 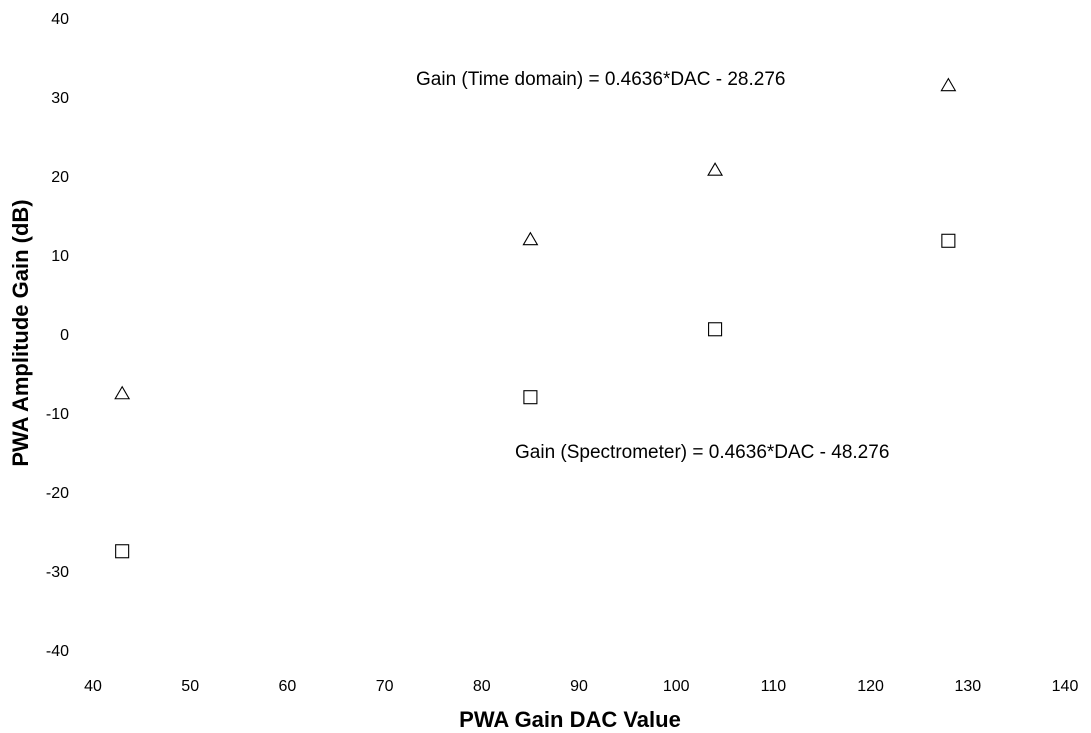 What do you see at coordinates (60, 19) in the screenshot?
I see `y-tick-label: 40` at bounding box center [60, 19].